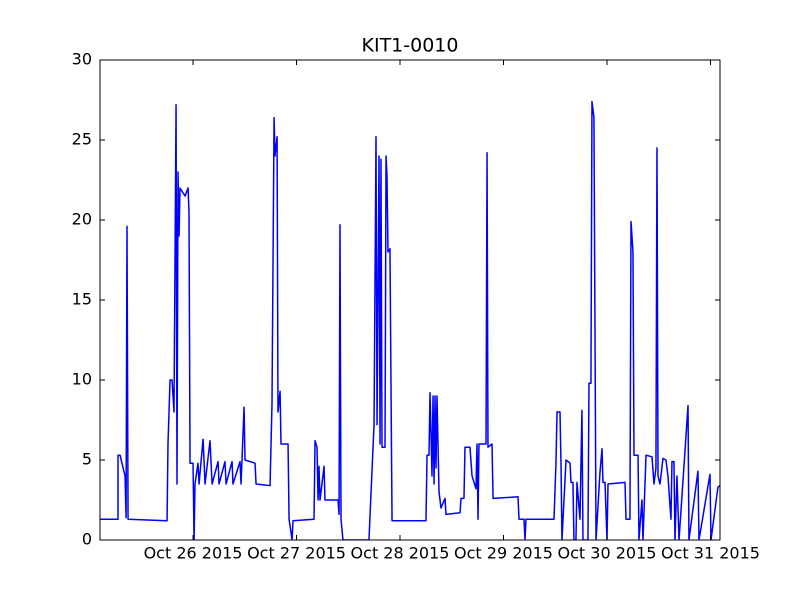  What do you see at coordinates (710, 553) in the screenshot?
I see `x-tick-label: Oct 31 2015` at bounding box center [710, 553].